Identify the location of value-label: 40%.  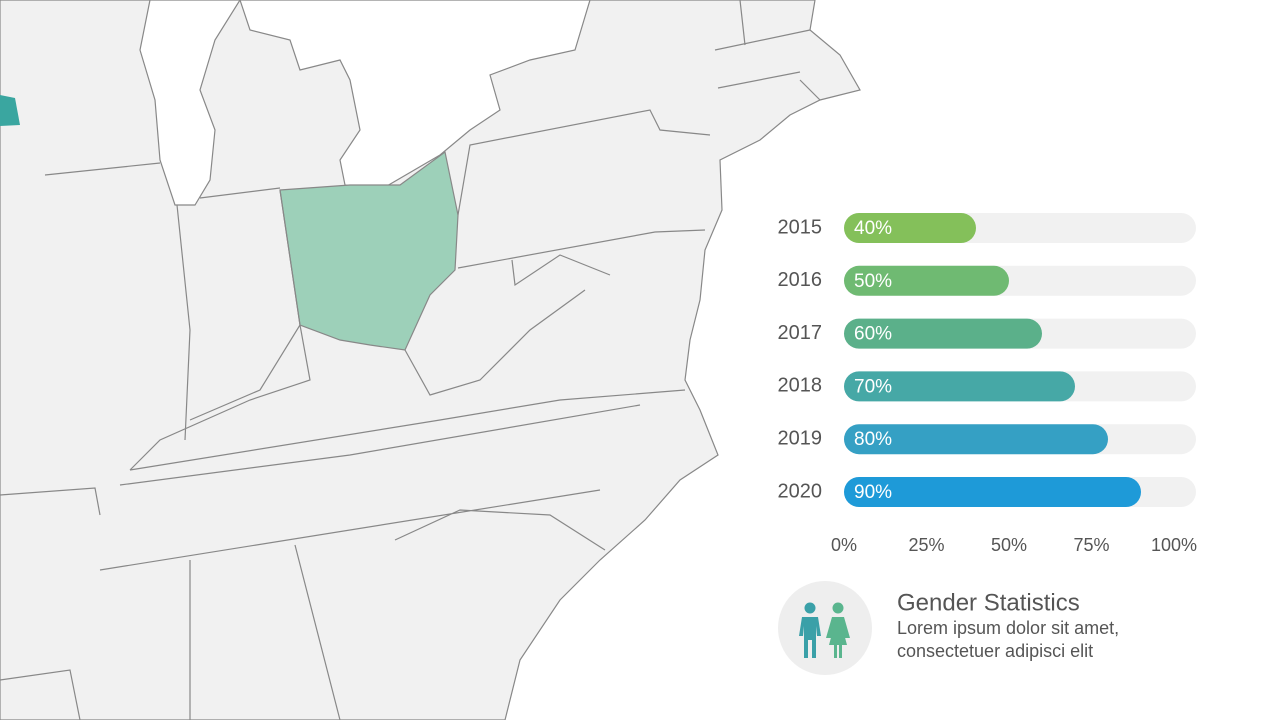
(873, 228).